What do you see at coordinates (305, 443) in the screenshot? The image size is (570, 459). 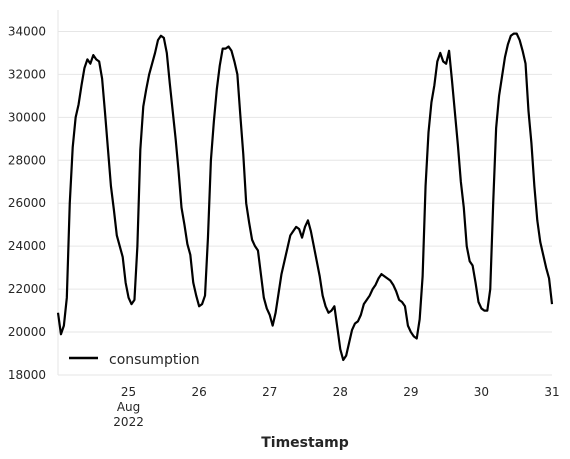 I see `x-axis-title: Timestamp` at bounding box center [305, 443].